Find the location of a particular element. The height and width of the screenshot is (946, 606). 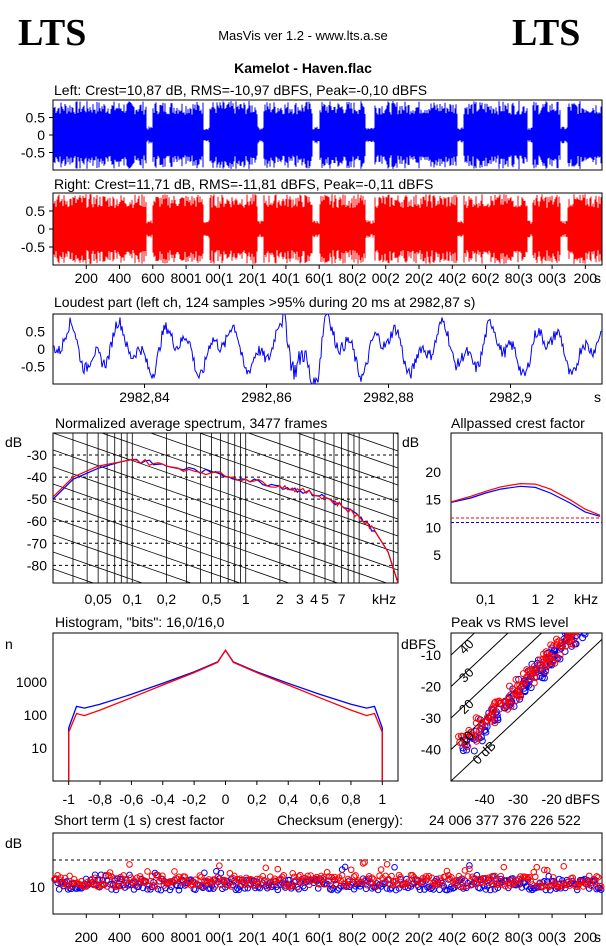

histogram-ytick-label: 1000 is located at coordinates (31, 682).